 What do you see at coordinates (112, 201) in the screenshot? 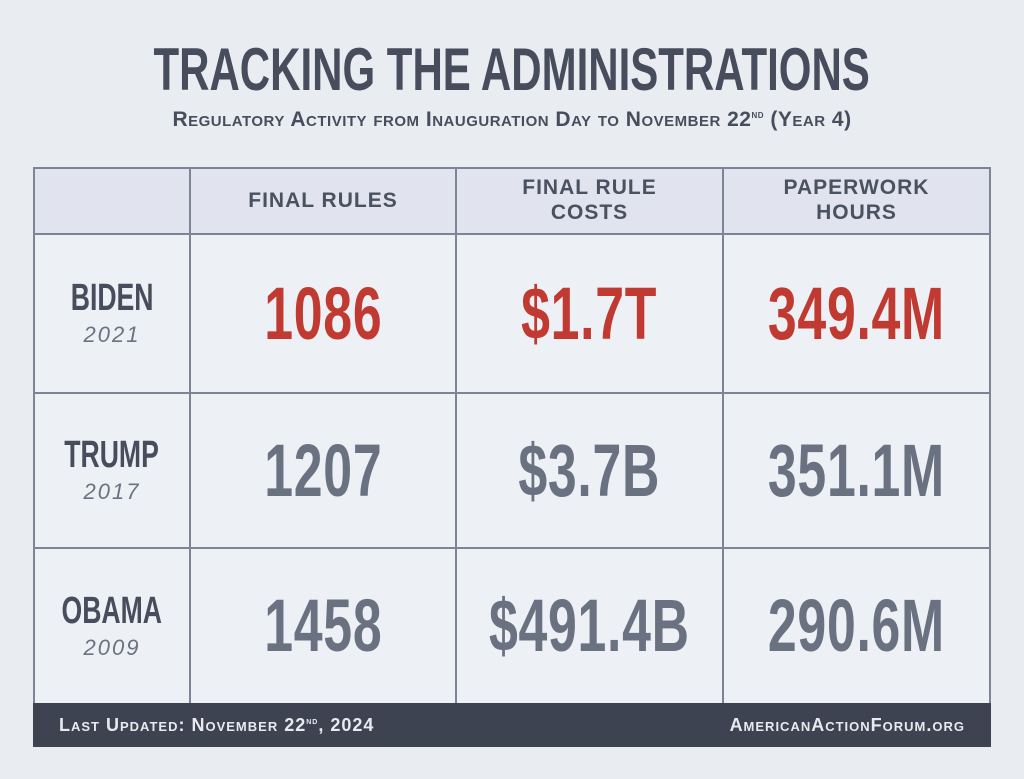
I see `table-corner-cell` at bounding box center [112, 201].